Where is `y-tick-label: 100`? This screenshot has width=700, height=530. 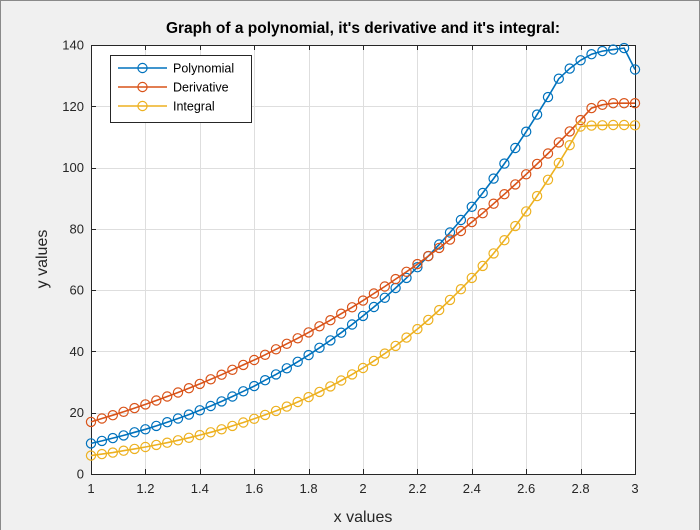 y-tick-label: 100 is located at coordinates (73, 167).